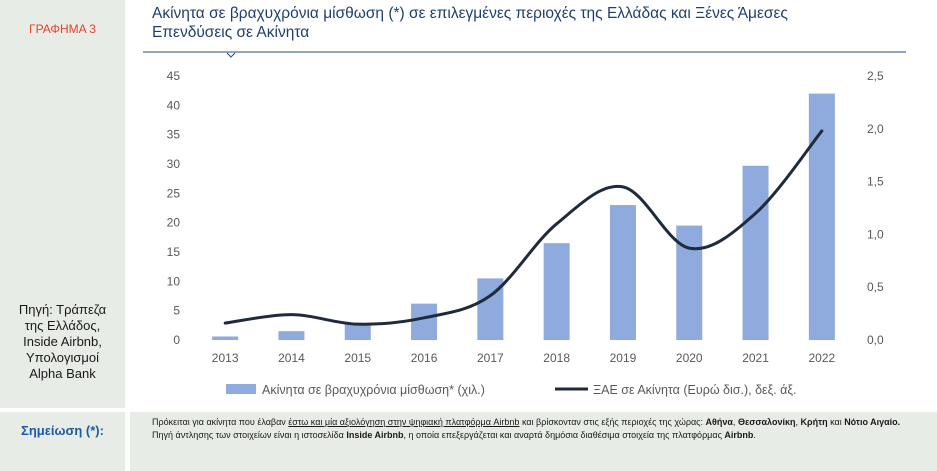  What do you see at coordinates (241, 389) in the screenshot?
I see `legend-bar-swatch` at bounding box center [241, 389].